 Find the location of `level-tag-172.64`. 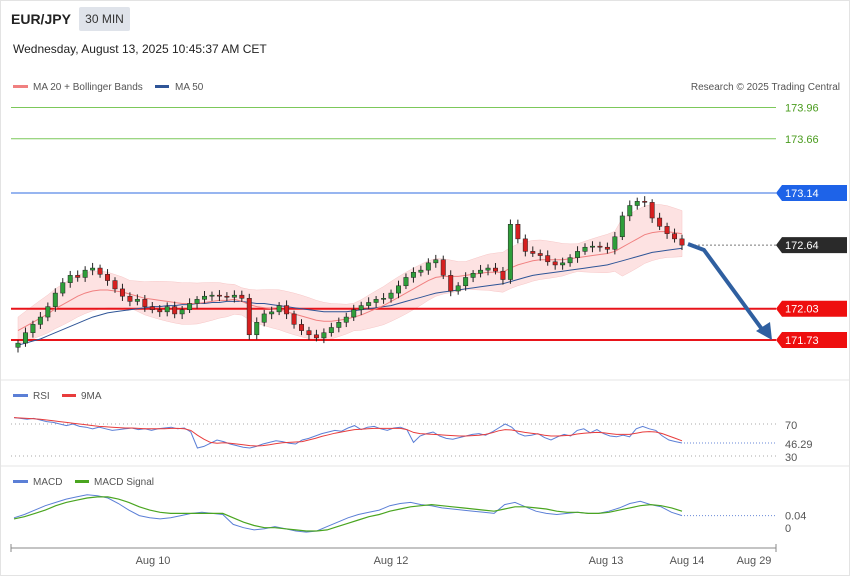

level-tag-172.64 is located at coordinates (811, 245).